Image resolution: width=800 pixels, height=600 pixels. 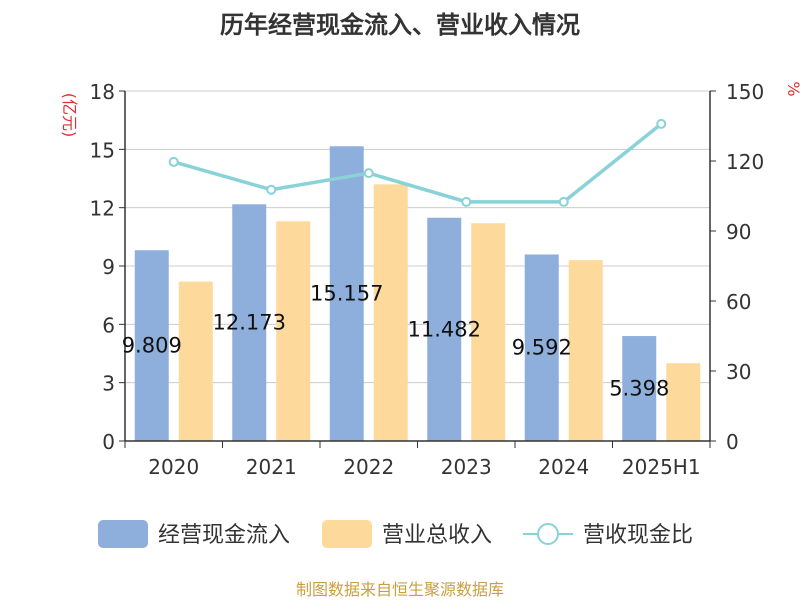 I want to click on y-left-tick-label: 18, so click(x=102, y=92).